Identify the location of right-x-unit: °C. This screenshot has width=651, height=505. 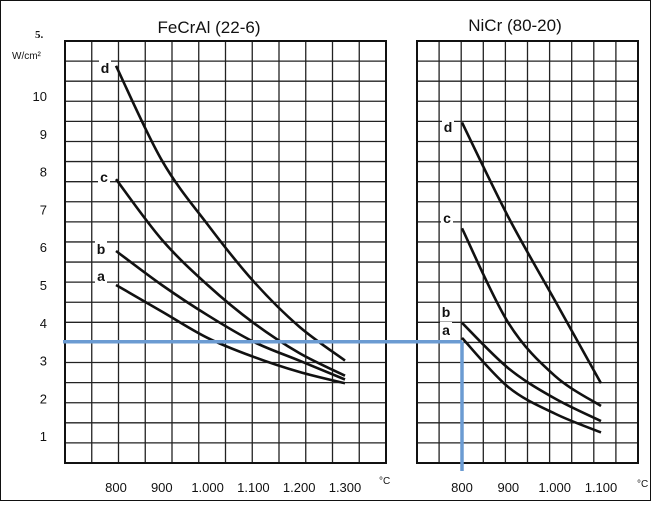
(642, 484).